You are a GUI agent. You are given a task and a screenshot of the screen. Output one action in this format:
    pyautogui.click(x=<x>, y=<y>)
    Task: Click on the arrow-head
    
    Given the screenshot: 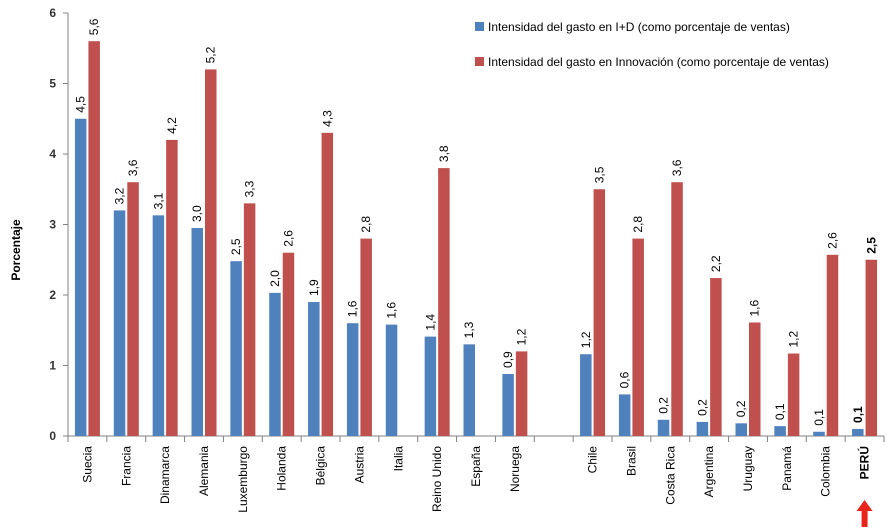 What is the action you would take?
    pyautogui.click(x=864, y=505)
    